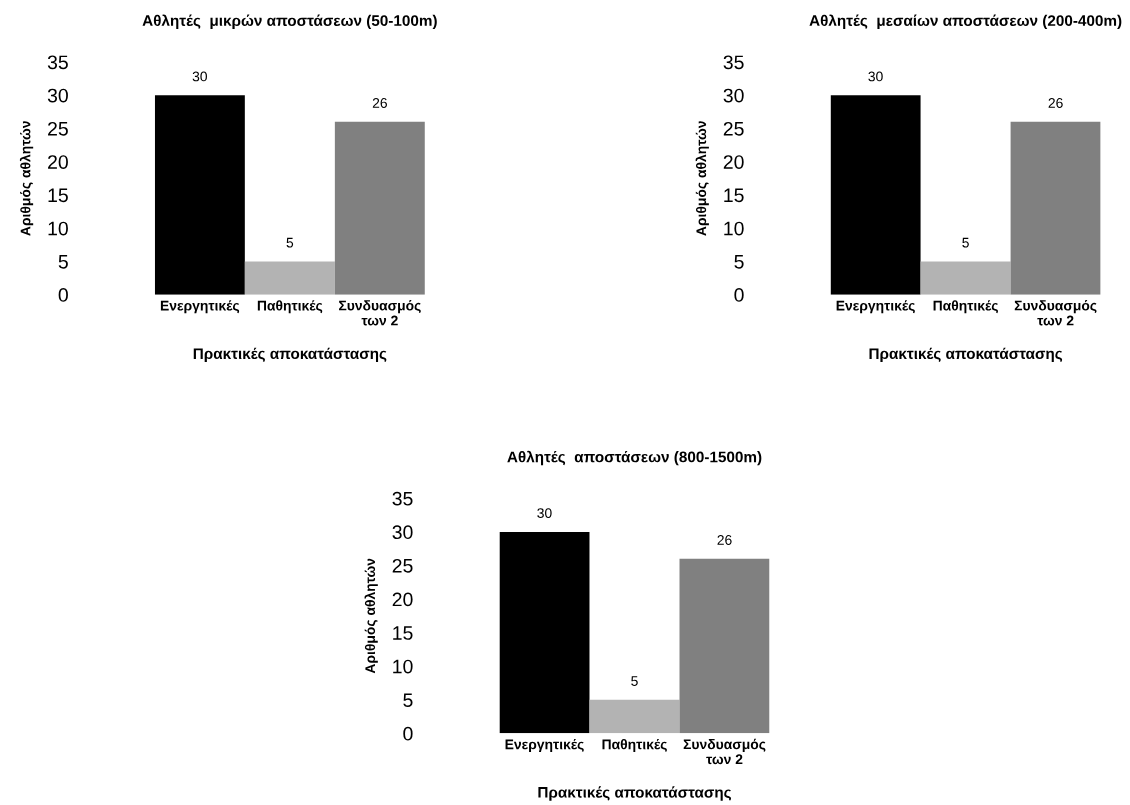 This screenshot has width=1130, height=805. Describe the element at coordinates (965, 22) in the screenshot. I see `chart-title: Αθλητές μεσαίων αποστάσεων (200-400m)` at that location.